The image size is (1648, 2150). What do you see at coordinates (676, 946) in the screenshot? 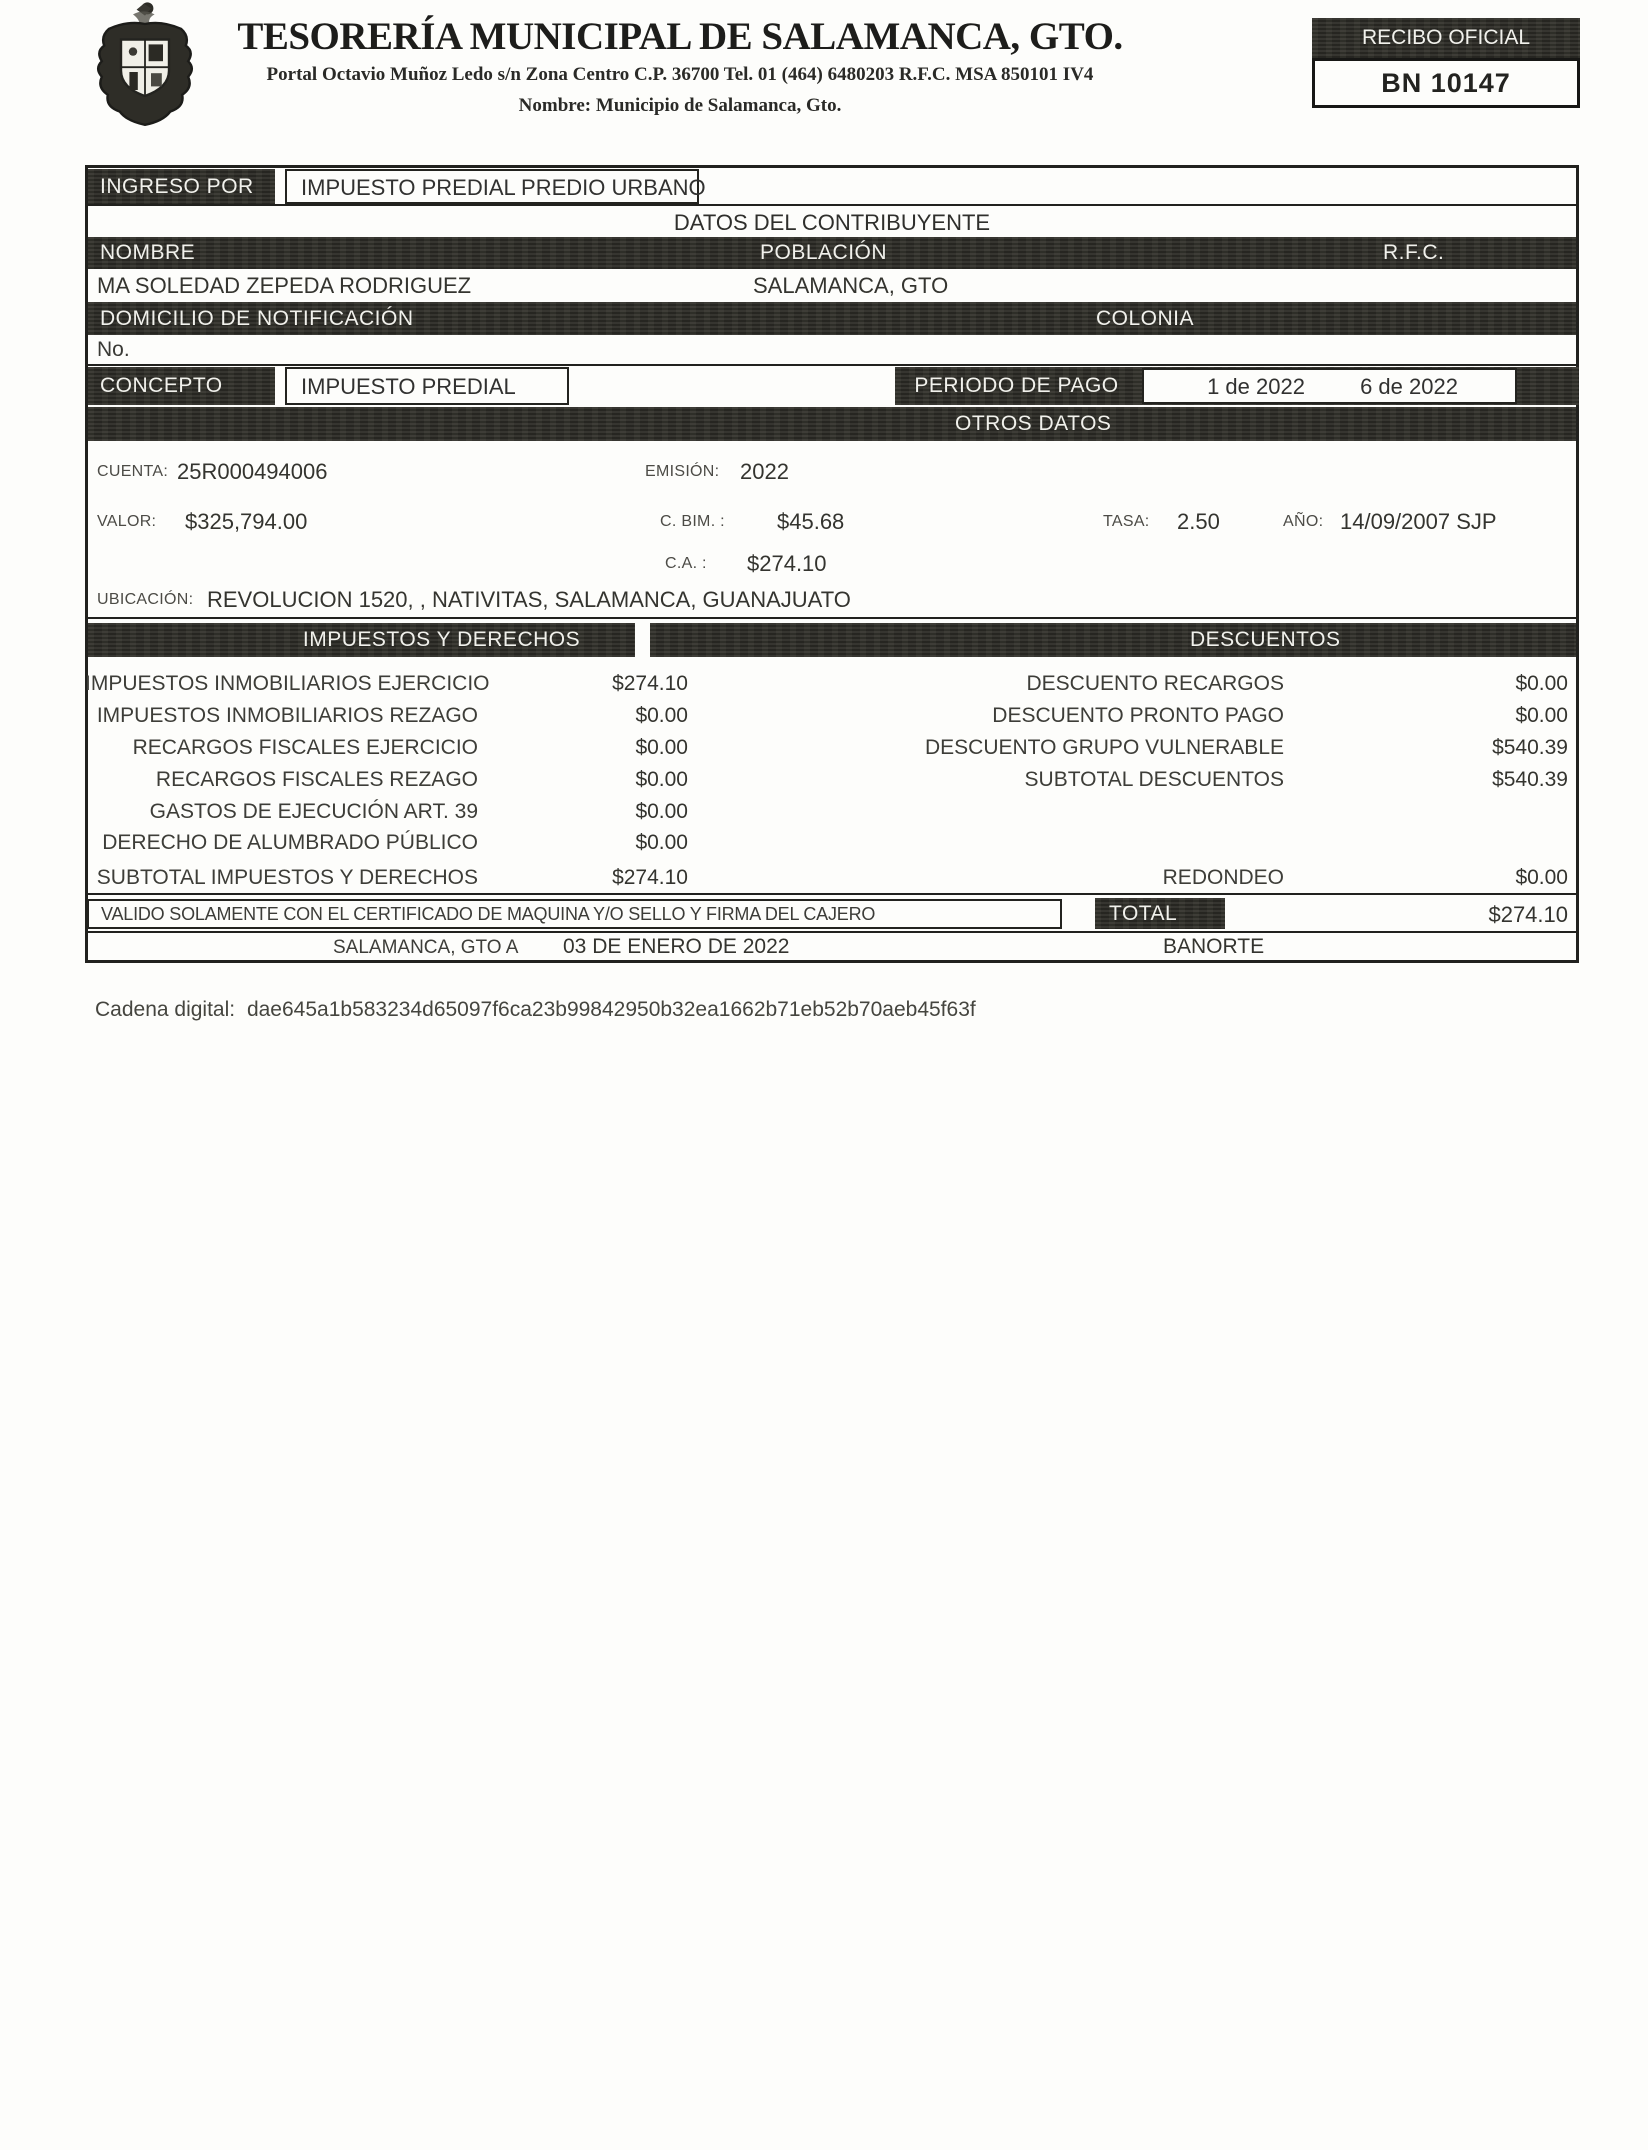
I see `fecha-text: 03 DE ENERO DE 2022` at bounding box center [676, 946].